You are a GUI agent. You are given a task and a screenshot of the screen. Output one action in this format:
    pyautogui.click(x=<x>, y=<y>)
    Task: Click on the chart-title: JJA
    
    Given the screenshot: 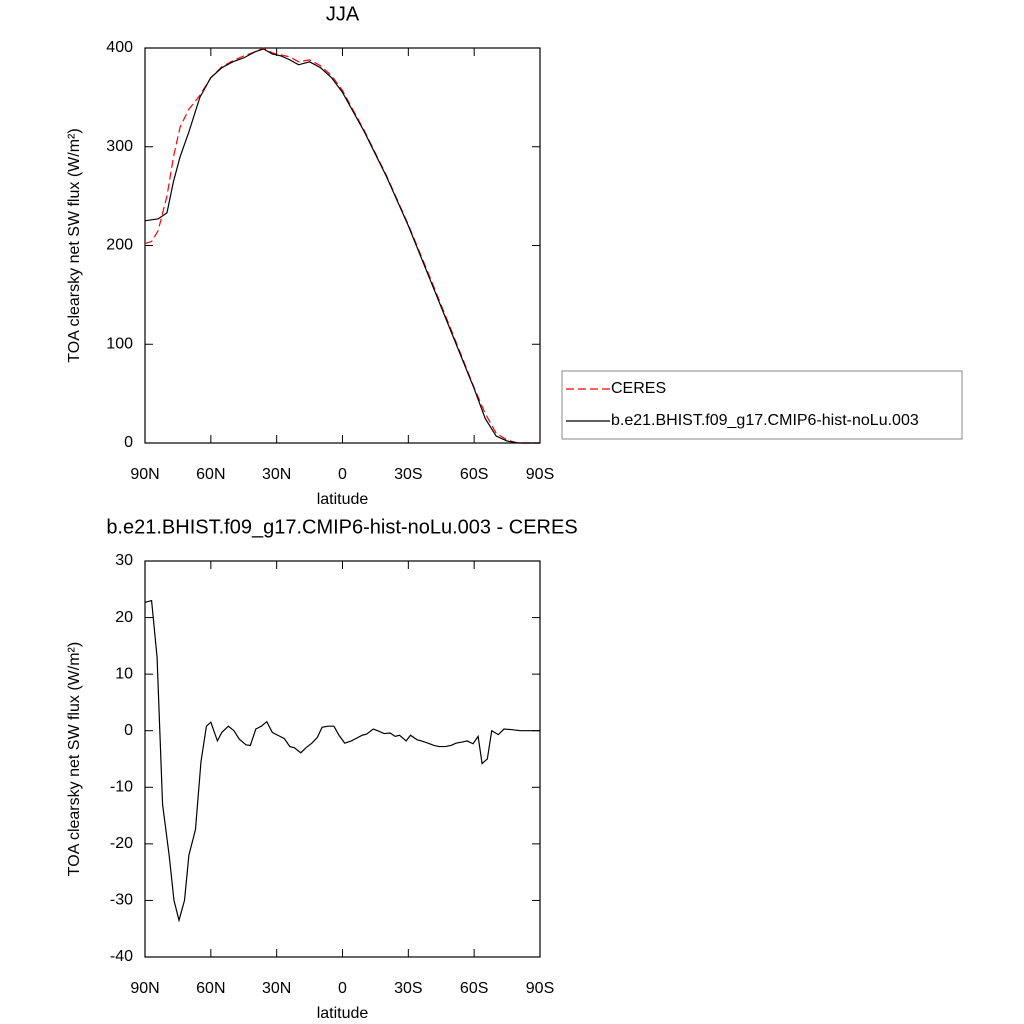 What is the action you would take?
    pyautogui.click(x=343, y=14)
    